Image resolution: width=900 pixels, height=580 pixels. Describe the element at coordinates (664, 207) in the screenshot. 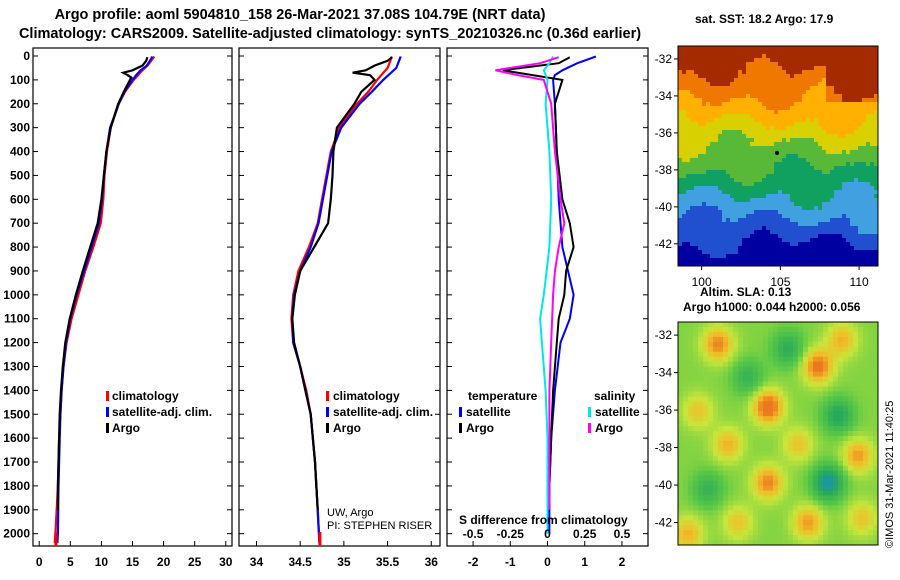

I see `sst-lat-tick-label: -40` at that location.